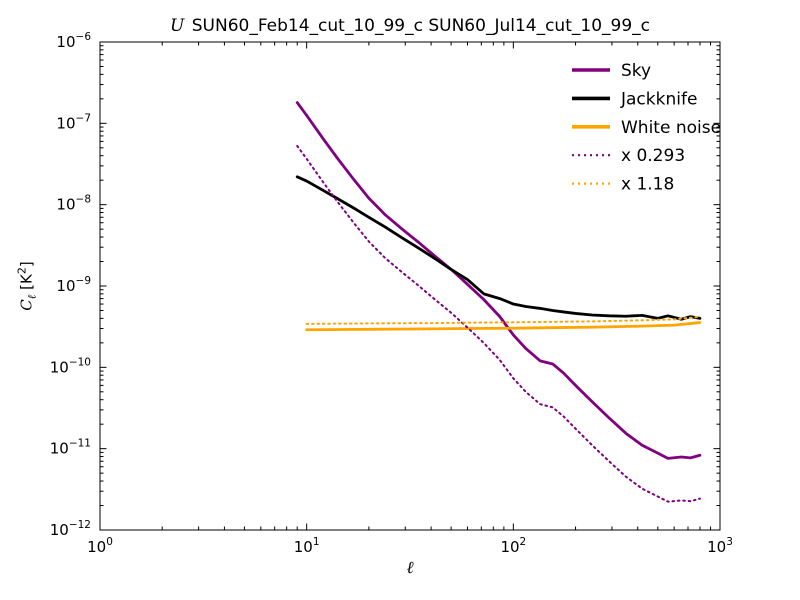 The image size is (800, 600). What do you see at coordinates (73, 122) in the screenshot?
I see `y-axis-tick-label: 10⁻⁷` at bounding box center [73, 122].